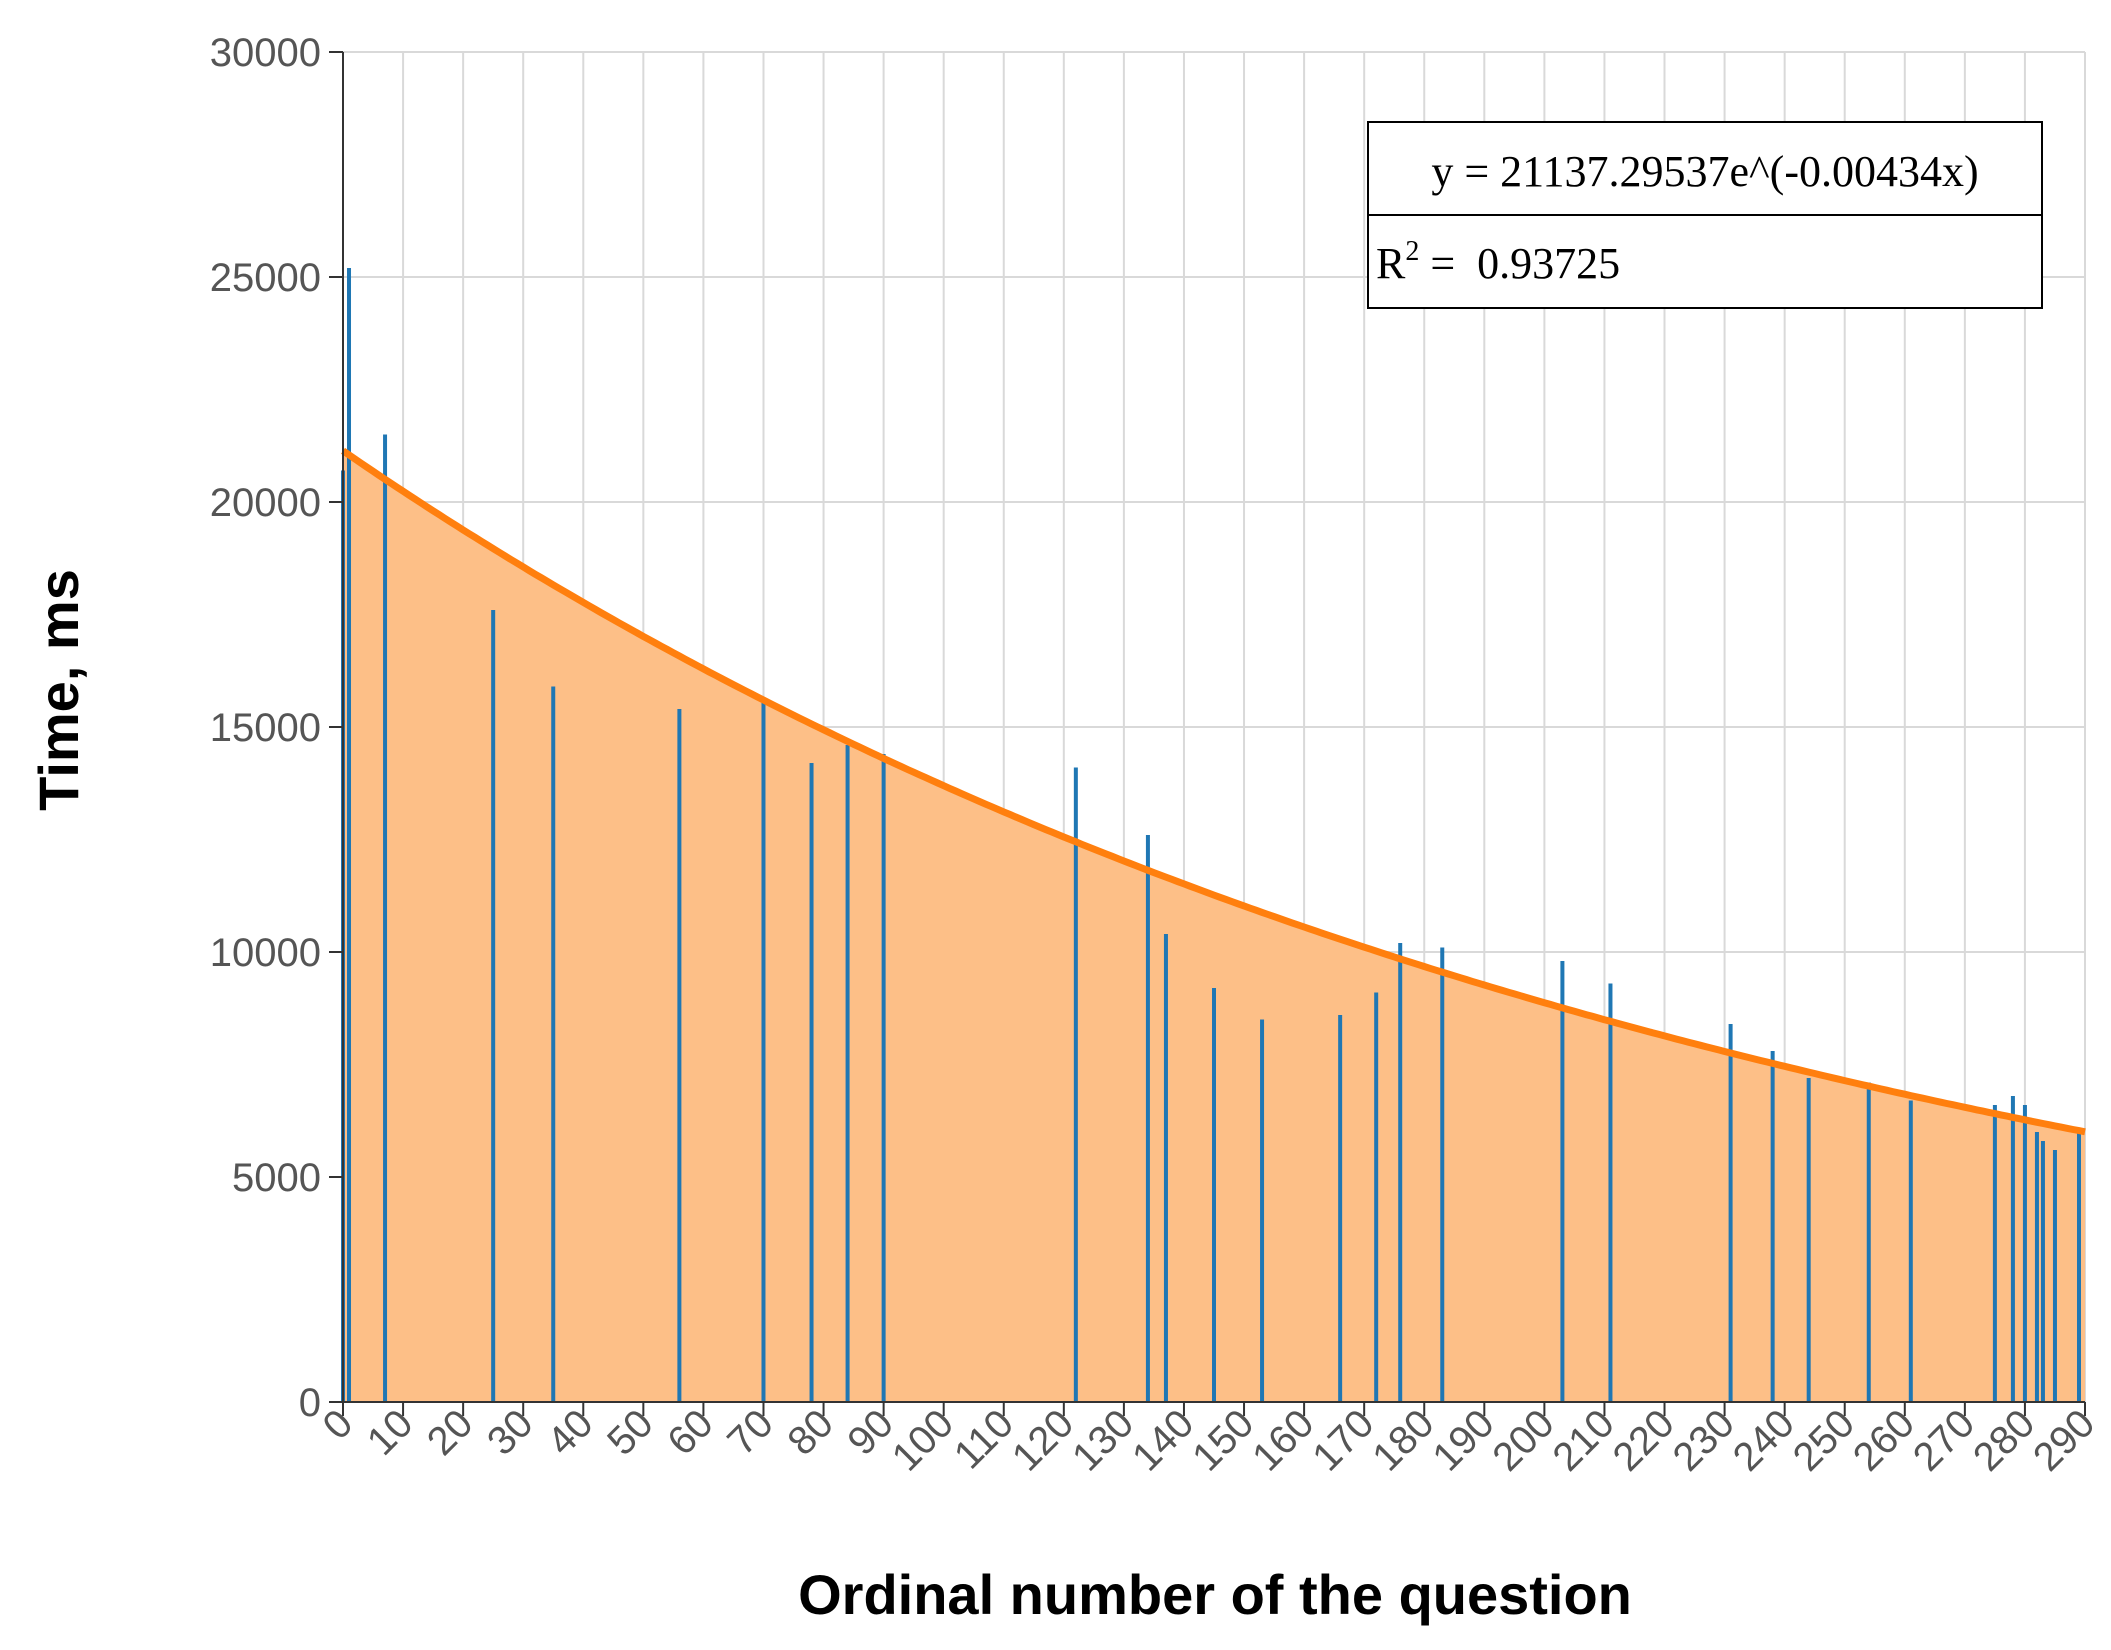 The image size is (2111, 1650). I want to click on x-tick-label: 40, so click(570, 1432).